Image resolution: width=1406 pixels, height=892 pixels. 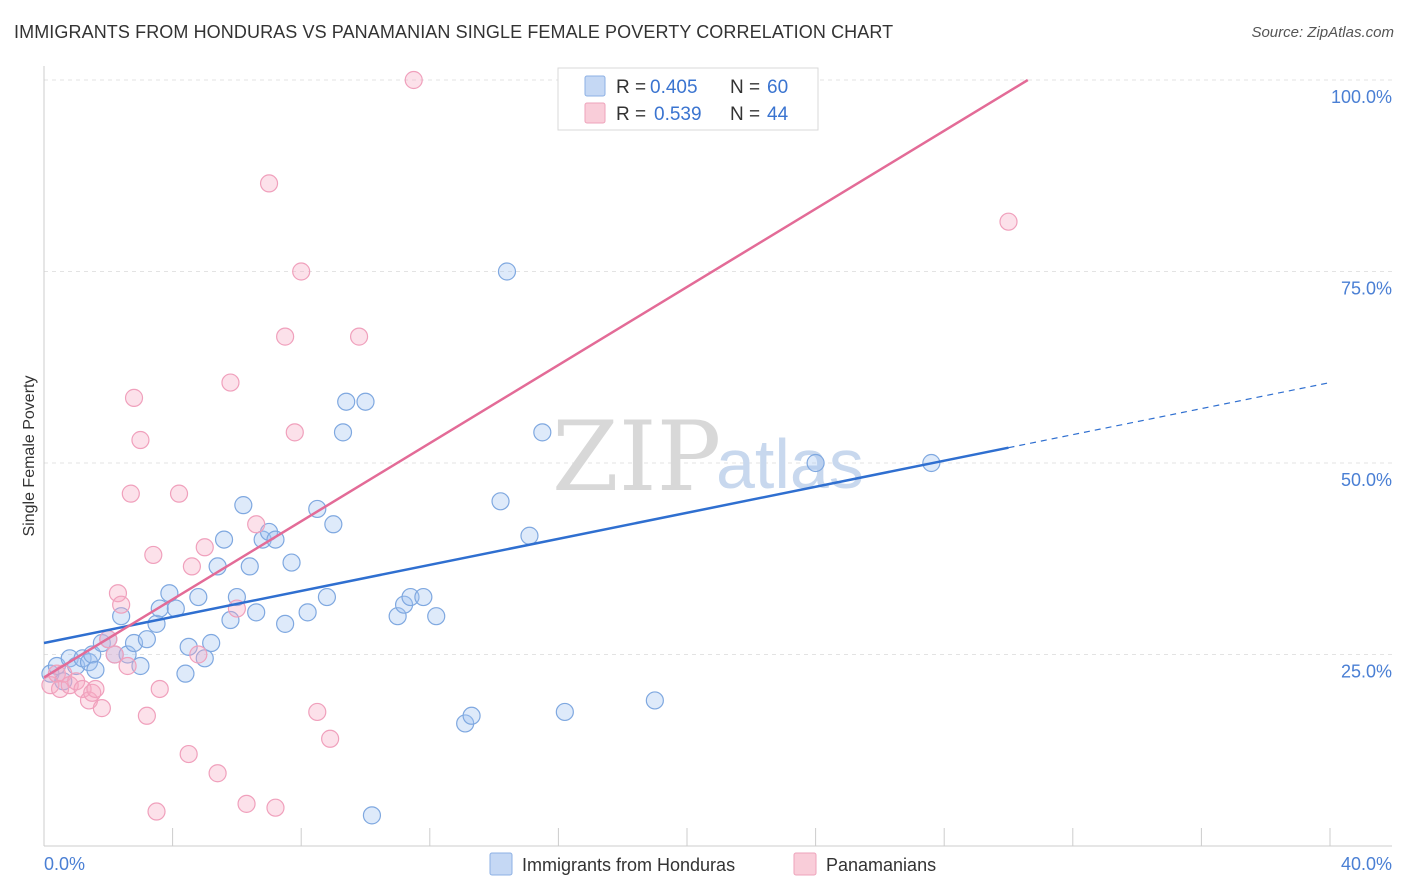 What do you see at coordinates (628, 865) in the screenshot?
I see `bottom-legend-label-honduras: Immigrants from Honduras` at bounding box center [628, 865].